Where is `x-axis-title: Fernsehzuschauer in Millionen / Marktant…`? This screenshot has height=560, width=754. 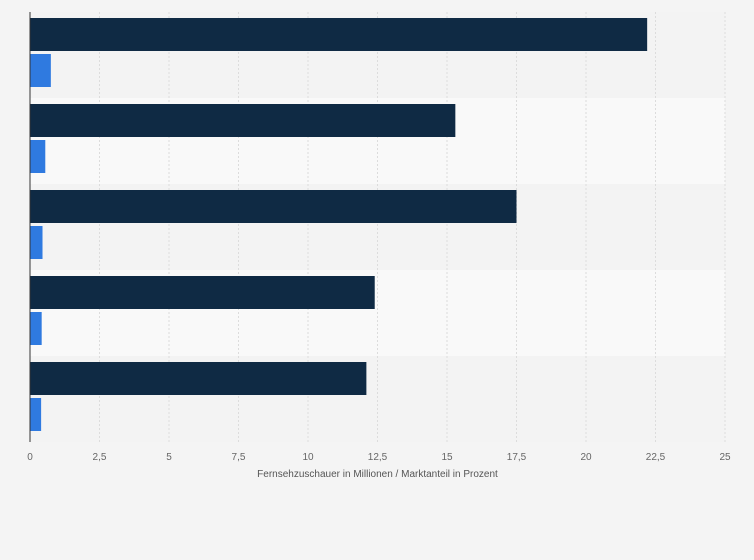
x-axis-title: Fernsehzuschauer in Millionen / Marktant… is located at coordinates (377, 474).